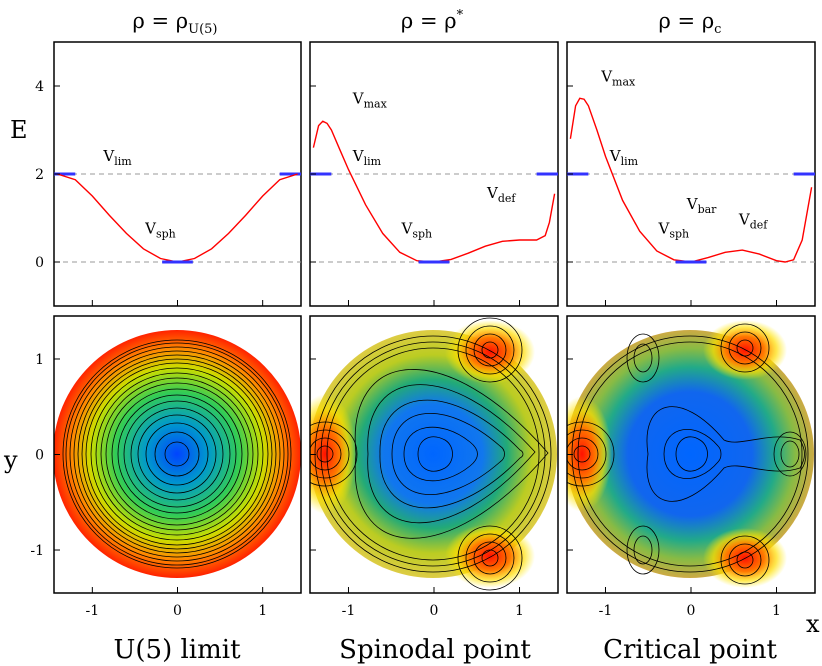  What do you see at coordinates (813, 624) in the screenshot?
I see `x-label: x` at bounding box center [813, 624].